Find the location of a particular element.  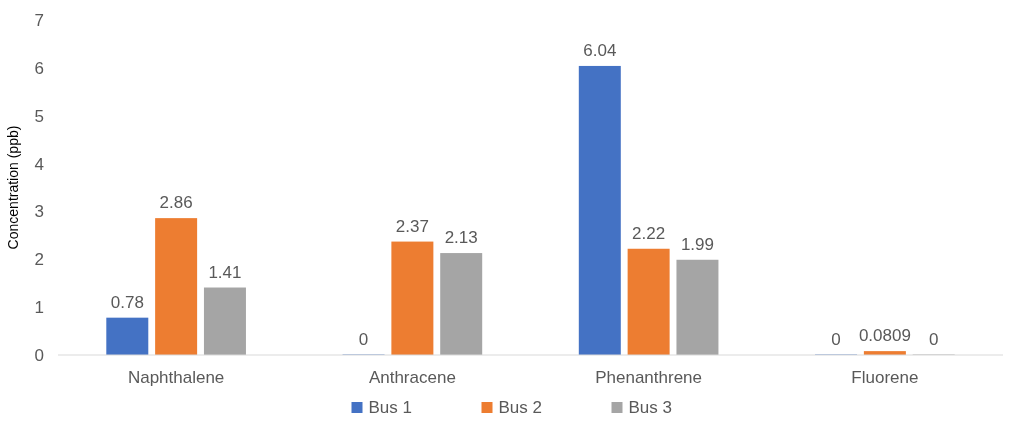

data-label: 0.78 is located at coordinates (127, 302).